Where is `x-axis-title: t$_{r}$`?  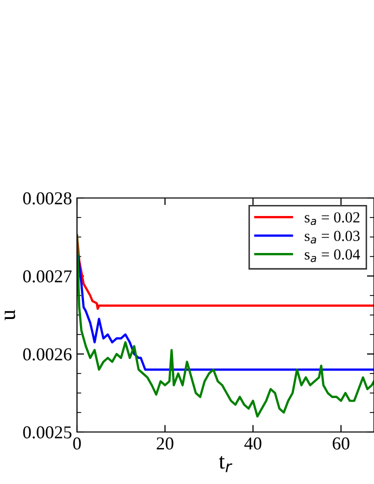 x-axis-title: t$_{r}$ is located at coordinates (225, 464).